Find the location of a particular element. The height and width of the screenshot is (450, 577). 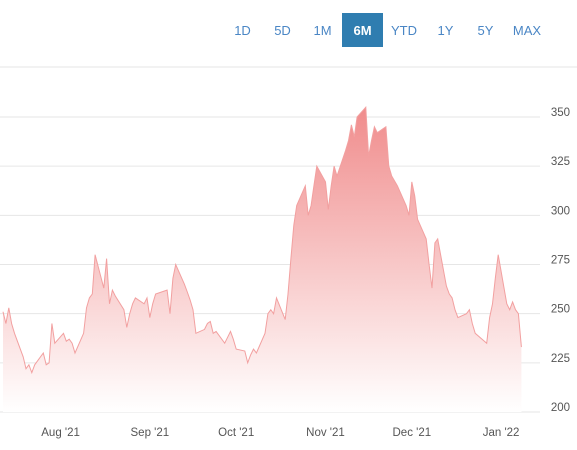

range-button-5d: 5D is located at coordinates (282, 30).